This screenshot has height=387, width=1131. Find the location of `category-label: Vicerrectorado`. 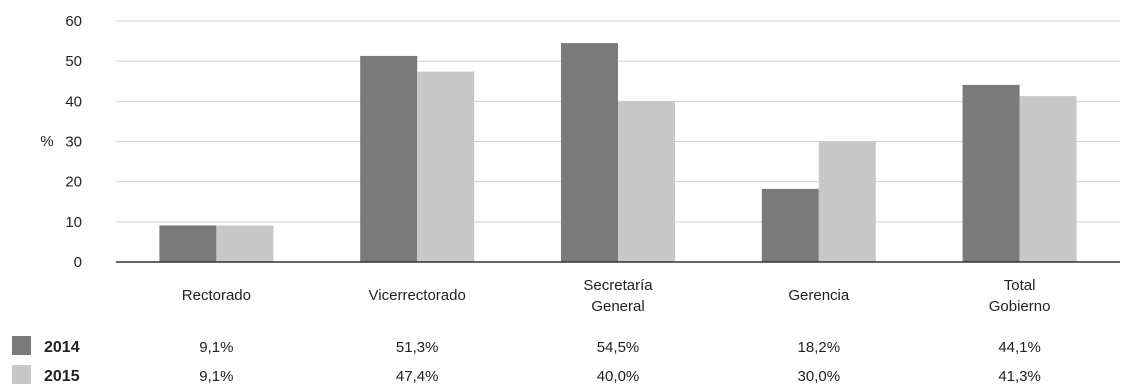

category-label: Vicerrectorado is located at coordinates (417, 295).